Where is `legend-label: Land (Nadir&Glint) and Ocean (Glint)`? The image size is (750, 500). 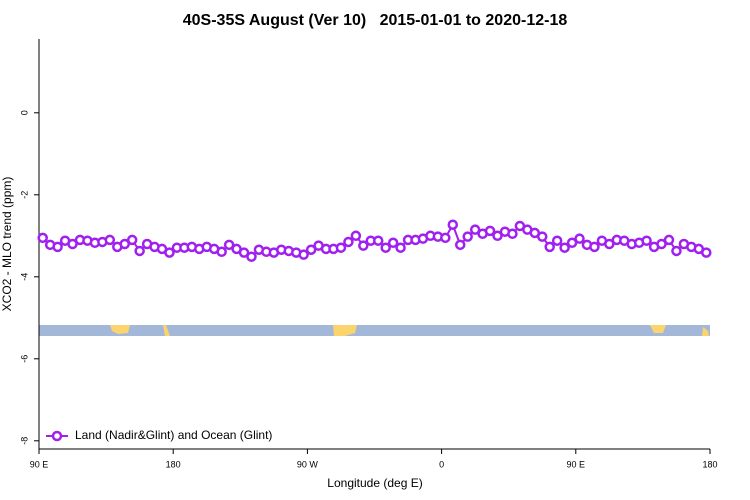 legend-label: Land (Nadir&Glint) and Ocean (Glint) is located at coordinates (173, 435).